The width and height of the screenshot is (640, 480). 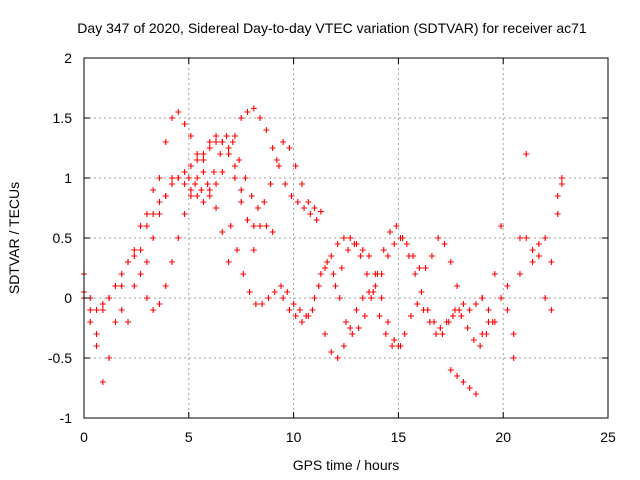 I want to click on series-track-c, so click(x=178, y=223).